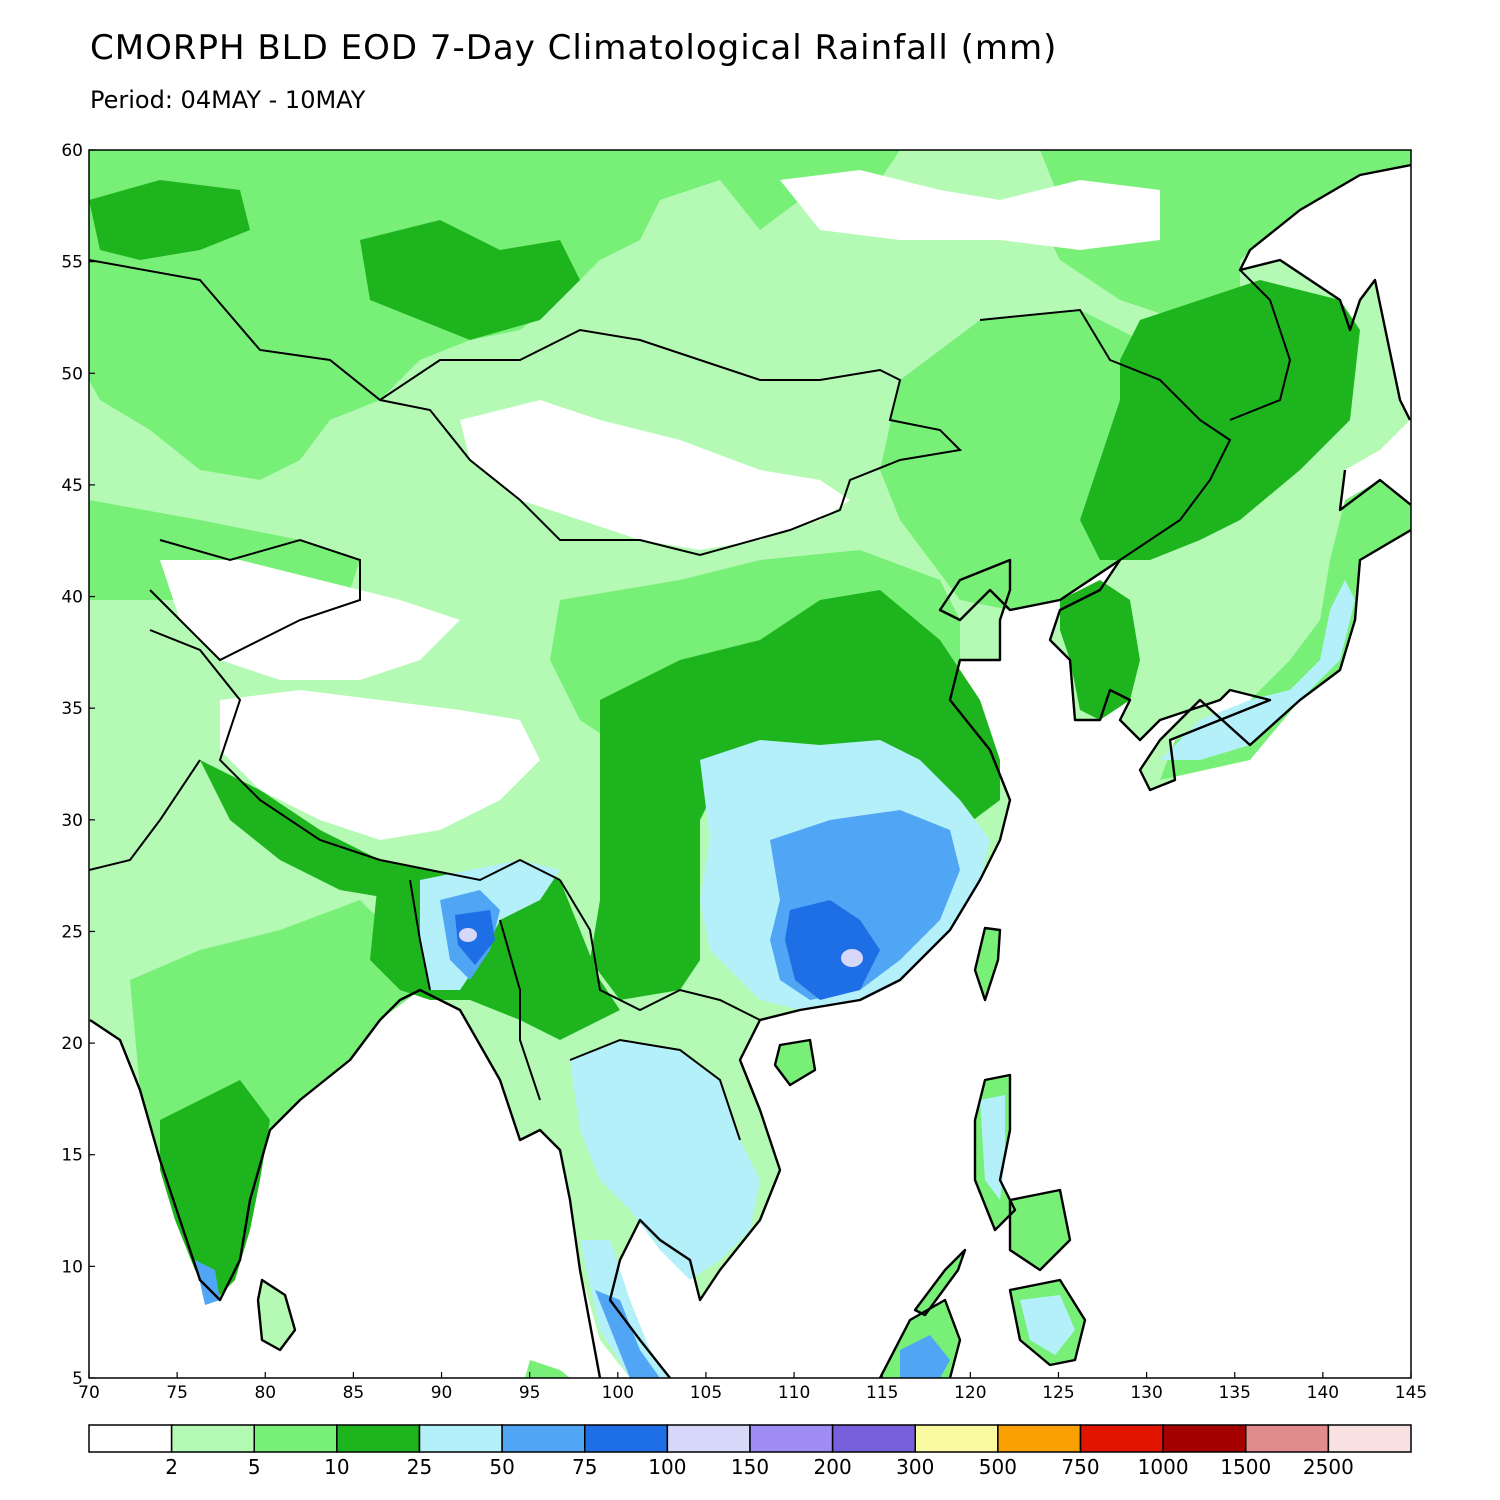 The width and height of the screenshot is (1500, 1500). I want to click on colorbar-label: 200, so click(833, 1467).